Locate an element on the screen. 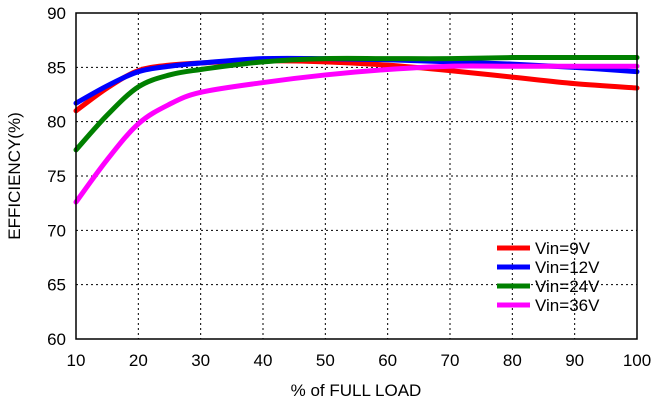  y-tick-label: 75 is located at coordinates (56, 176).